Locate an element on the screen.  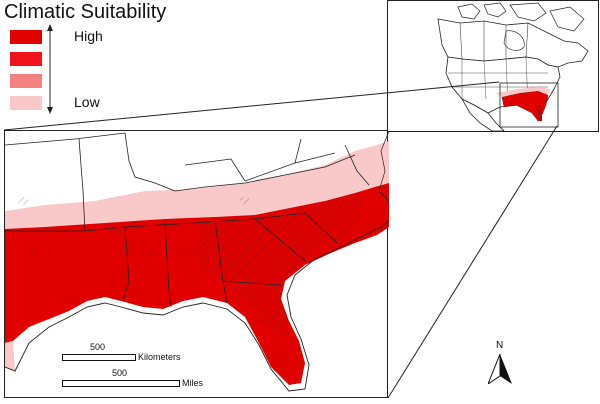
legend-high-label: High is located at coordinates (88, 36).